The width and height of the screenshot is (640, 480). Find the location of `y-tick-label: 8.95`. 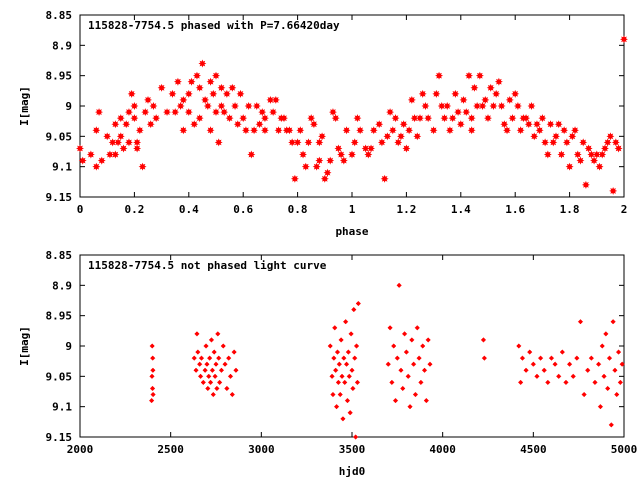

y-tick-label: 8.95 is located at coordinates (59, 76).